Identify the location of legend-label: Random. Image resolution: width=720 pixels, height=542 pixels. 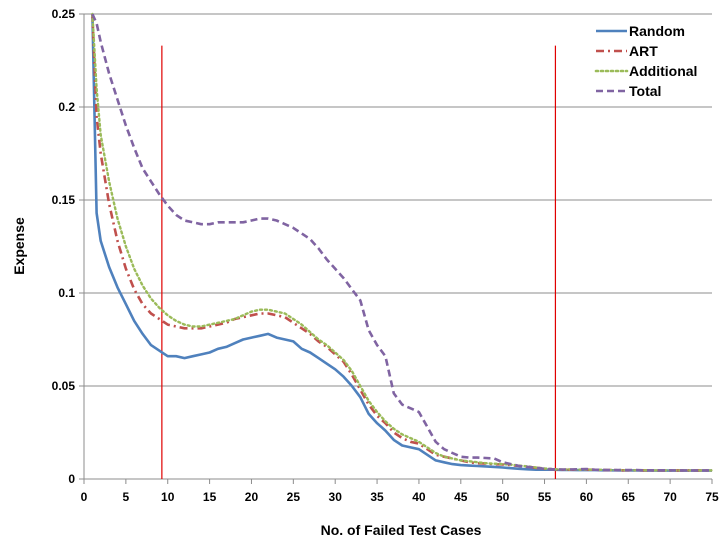
(657, 31).